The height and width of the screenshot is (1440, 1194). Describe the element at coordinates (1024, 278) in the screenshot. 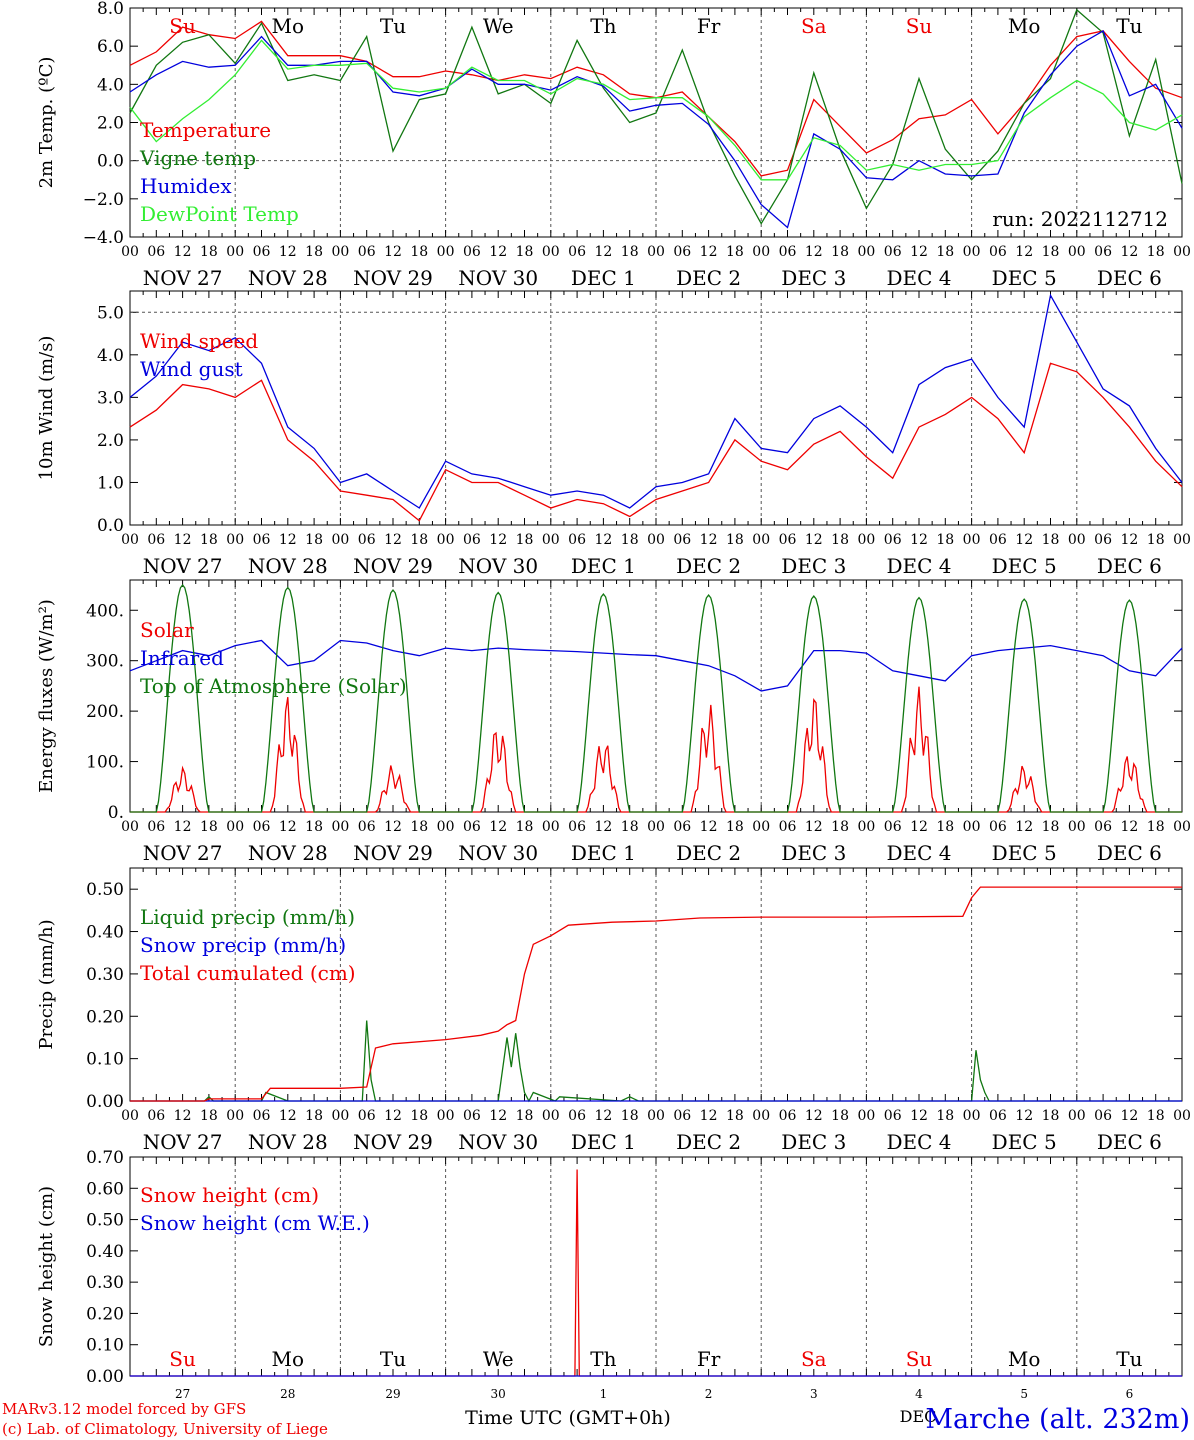

I see `date-label: DEC 5` at that location.